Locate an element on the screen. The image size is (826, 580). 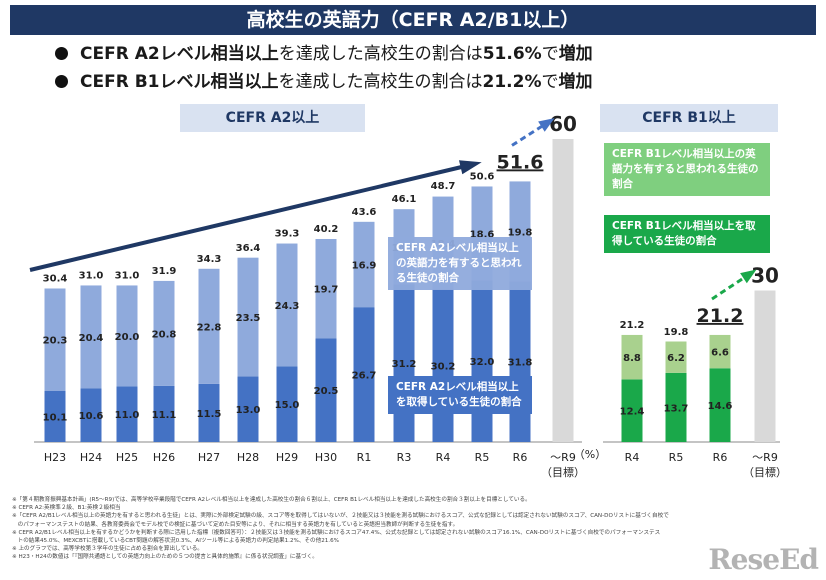
a2-label-total: 30.4 is located at coordinates (55, 278).